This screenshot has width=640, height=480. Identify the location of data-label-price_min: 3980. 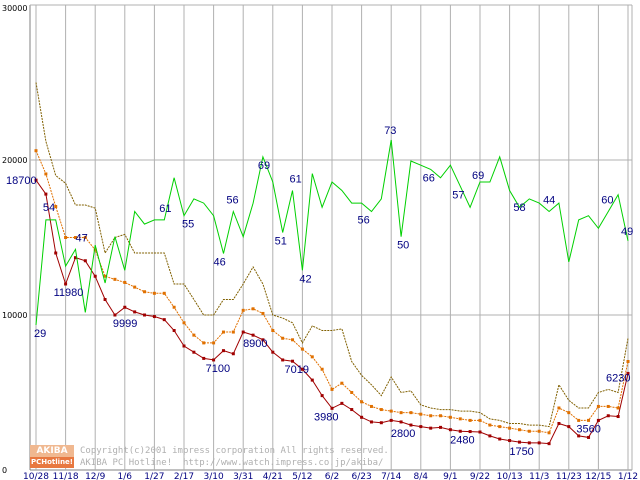
(326, 417).